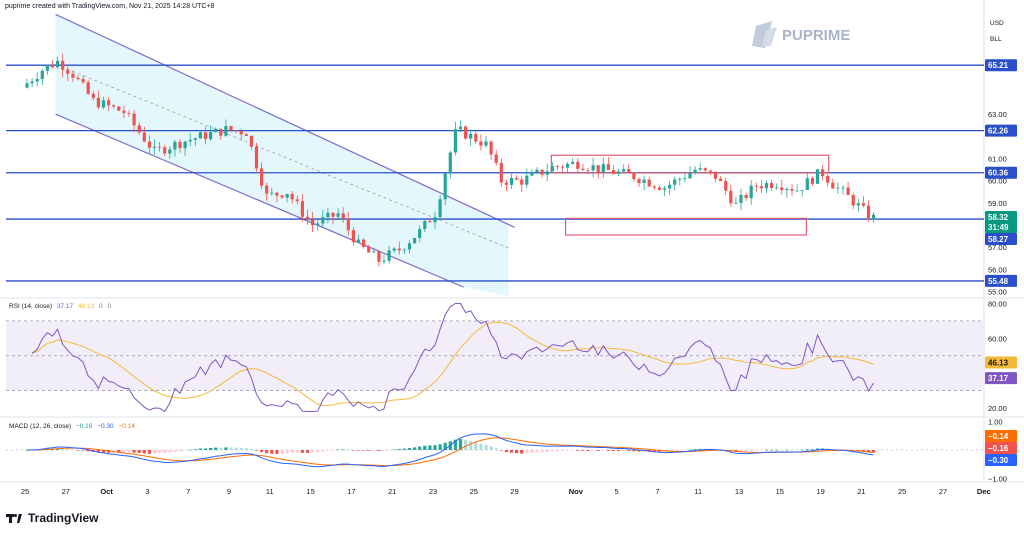  I want to click on rsi-axis-tick: 80.00, so click(997, 303).